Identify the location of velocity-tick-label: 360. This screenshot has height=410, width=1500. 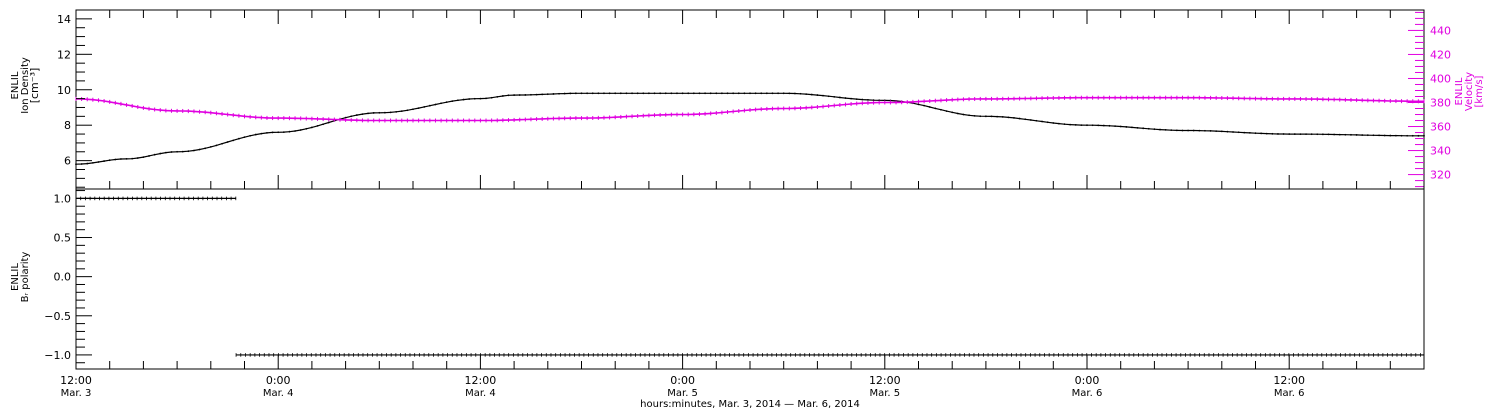
(1440, 127).